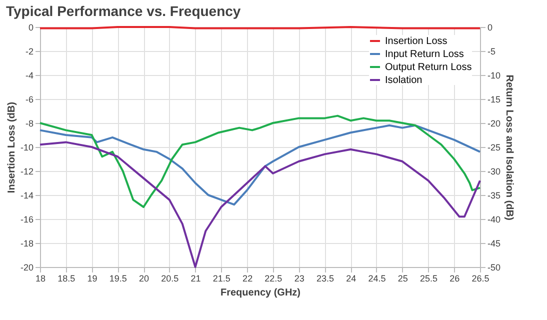  I want to click on x-tick-label: 26, so click(455, 279).